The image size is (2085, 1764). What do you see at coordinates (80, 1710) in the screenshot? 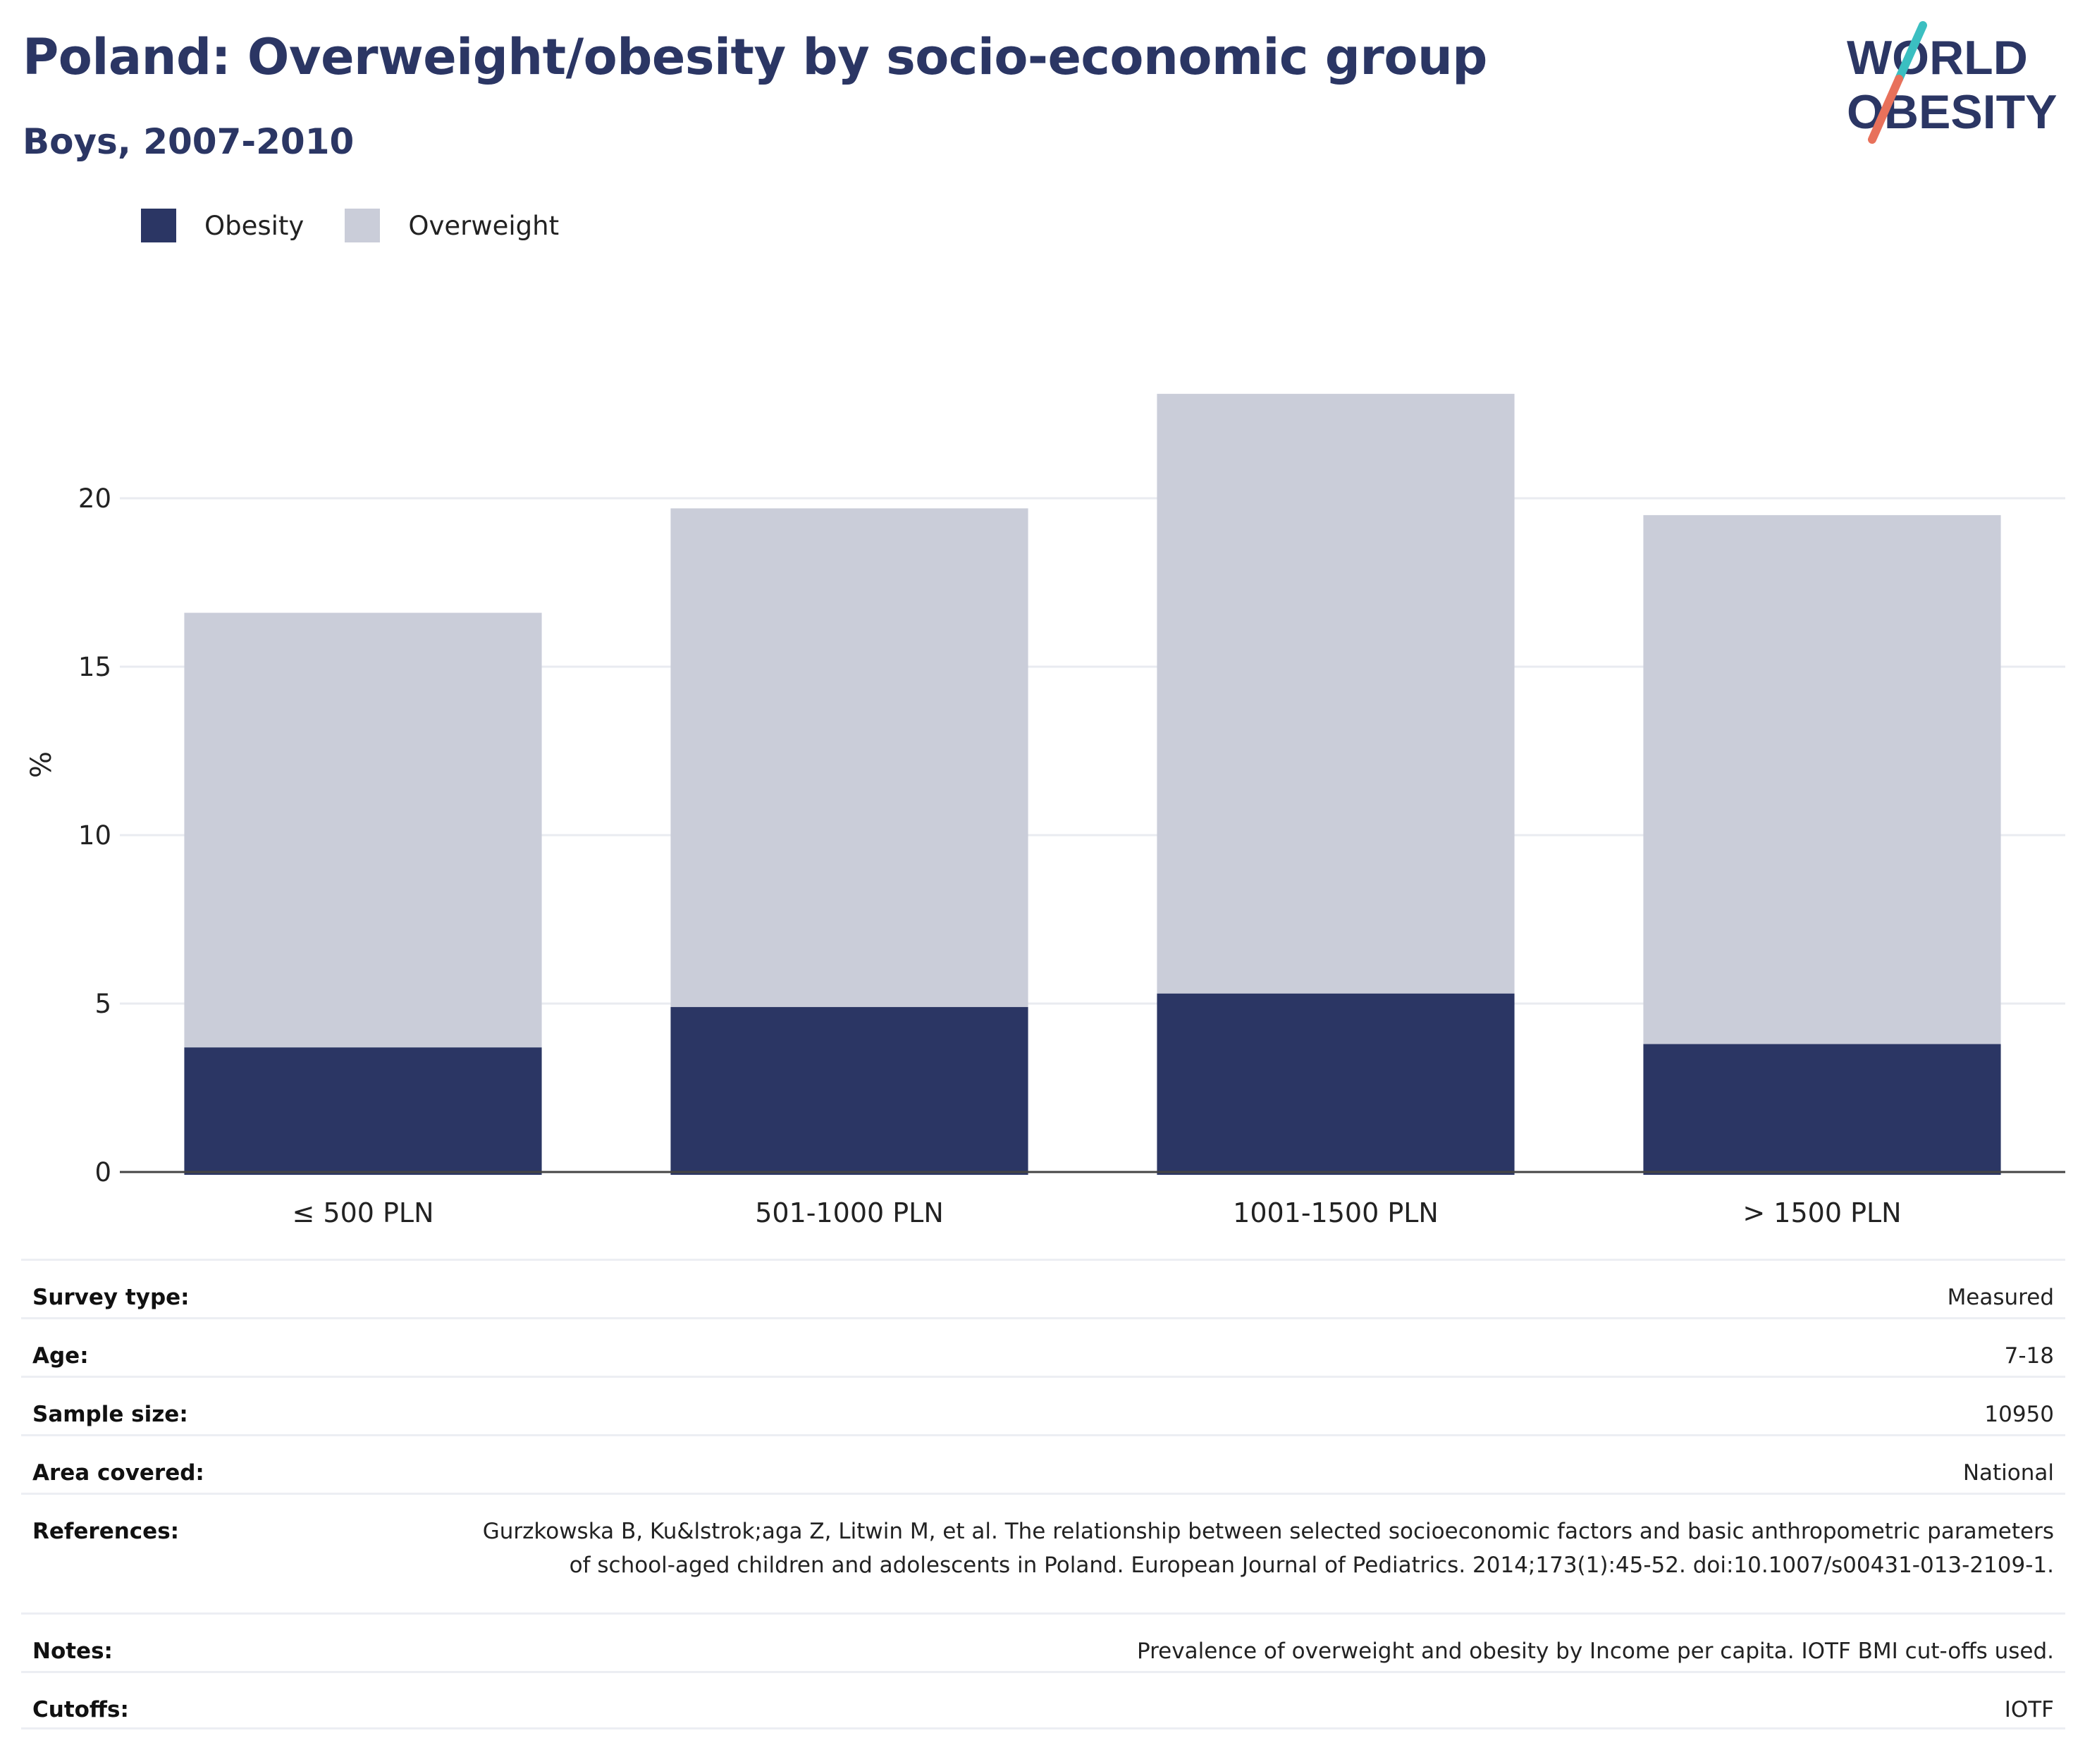
I see `info-label: Cutoffs:` at bounding box center [80, 1710].